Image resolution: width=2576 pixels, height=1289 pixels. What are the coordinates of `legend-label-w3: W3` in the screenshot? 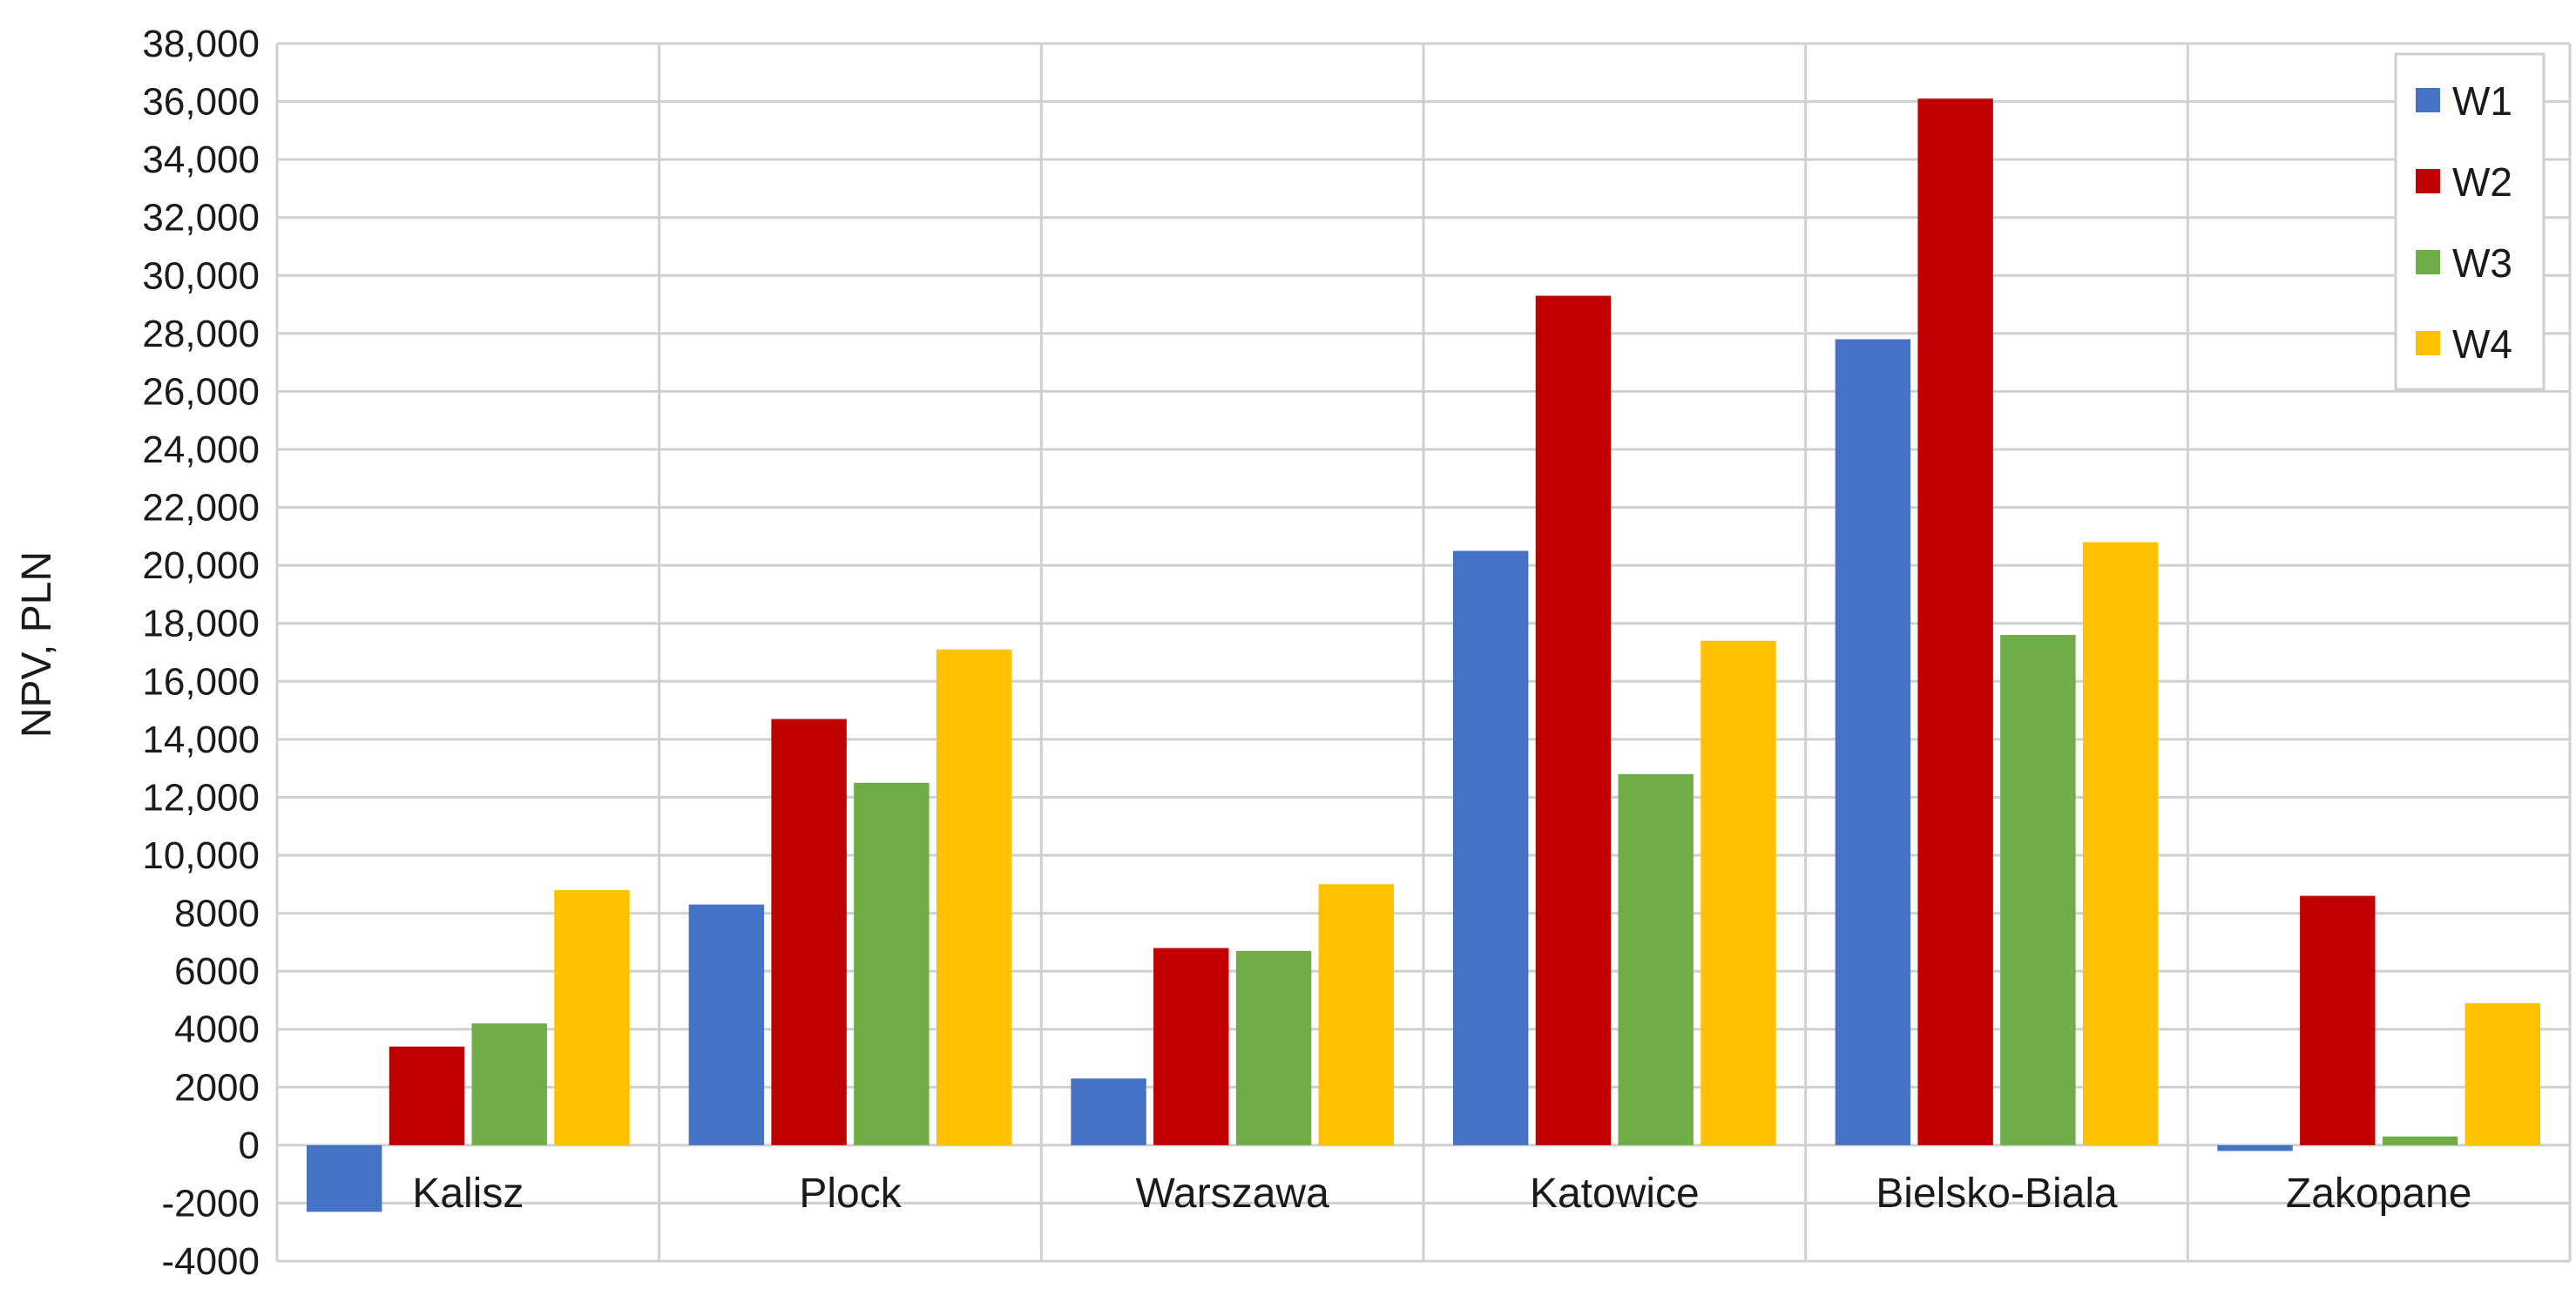 It's located at (2482, 263).